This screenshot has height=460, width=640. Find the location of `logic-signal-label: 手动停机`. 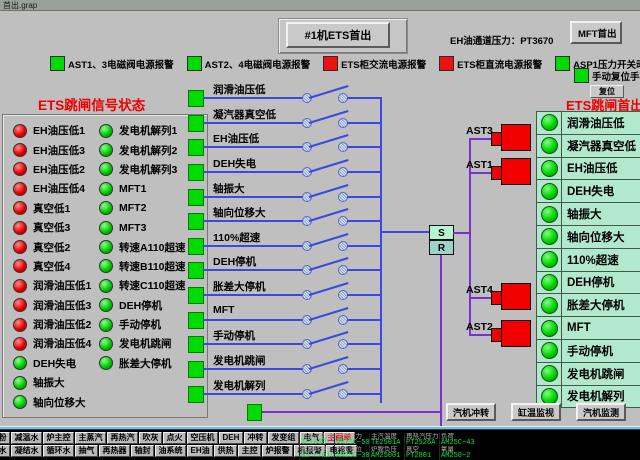

logic-signal-label: 手动停机 is located at coordinates (234, 336).